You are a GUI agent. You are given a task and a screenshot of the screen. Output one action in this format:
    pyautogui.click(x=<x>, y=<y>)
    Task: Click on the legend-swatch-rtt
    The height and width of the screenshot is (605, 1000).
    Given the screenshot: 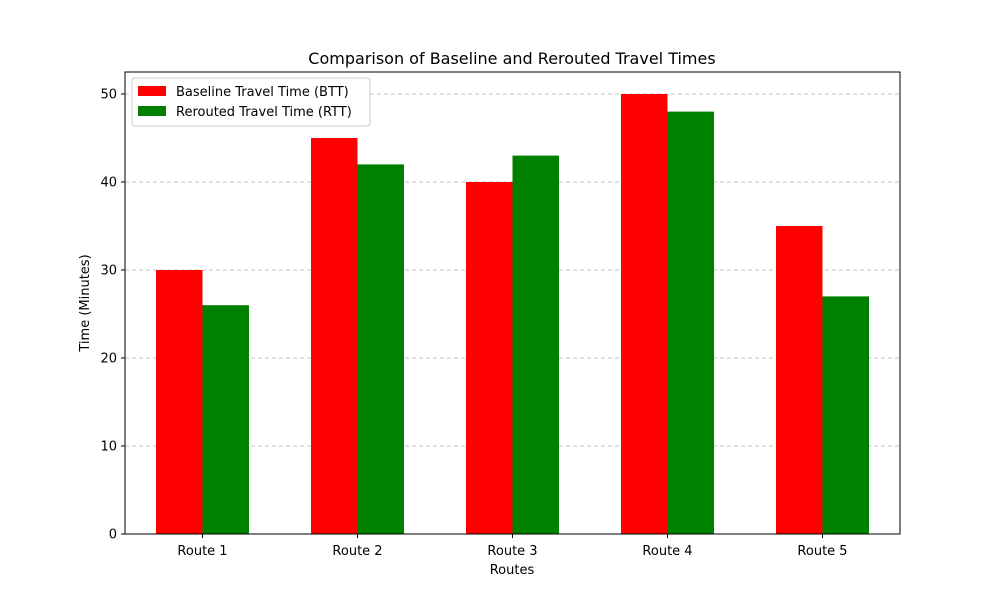 What is the action you would take?
    pyautogui.click(x=152, y=111)
    